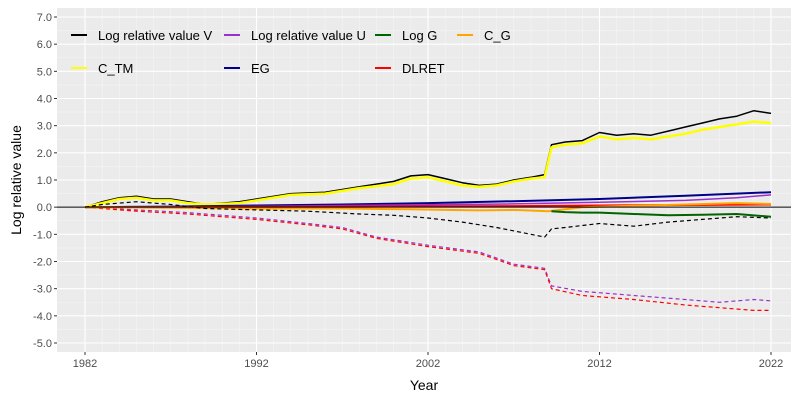 This screenshot has height=400, width=800. Describe the element at coordinates (260, 68) in the screenshot. I see `legend-label: EG` at that location.